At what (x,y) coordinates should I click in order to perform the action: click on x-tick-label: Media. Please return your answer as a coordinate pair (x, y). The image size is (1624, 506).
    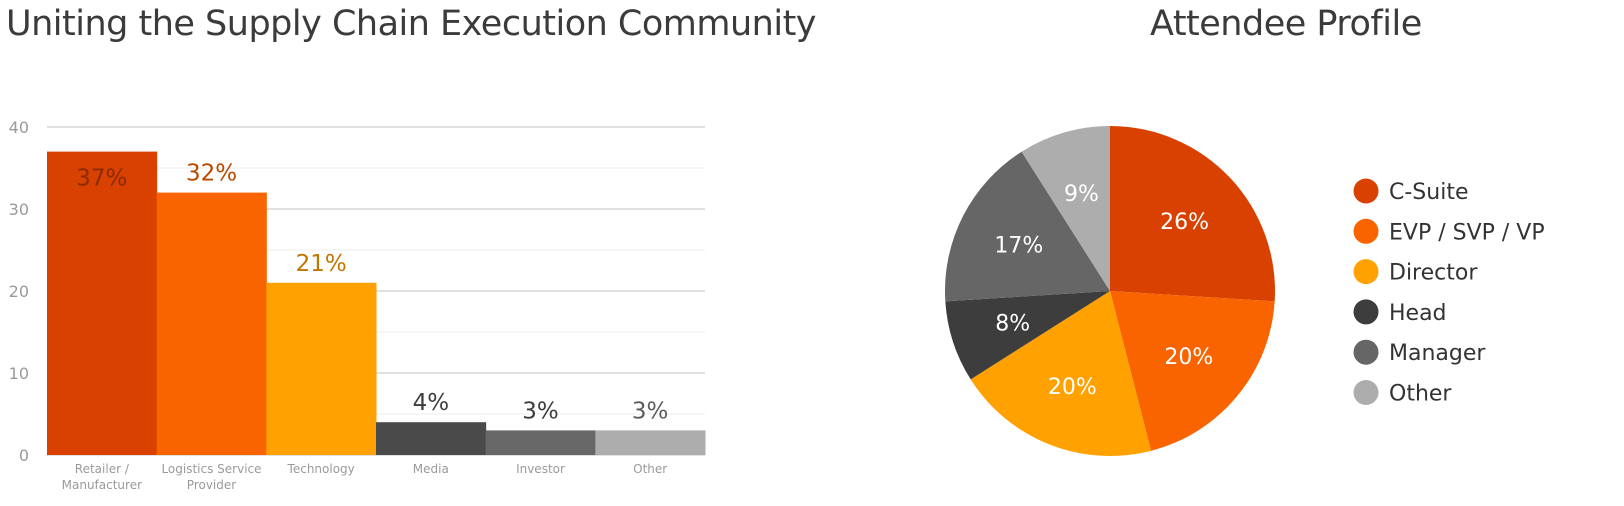
    Looking at the image, I should click on (431, 469).